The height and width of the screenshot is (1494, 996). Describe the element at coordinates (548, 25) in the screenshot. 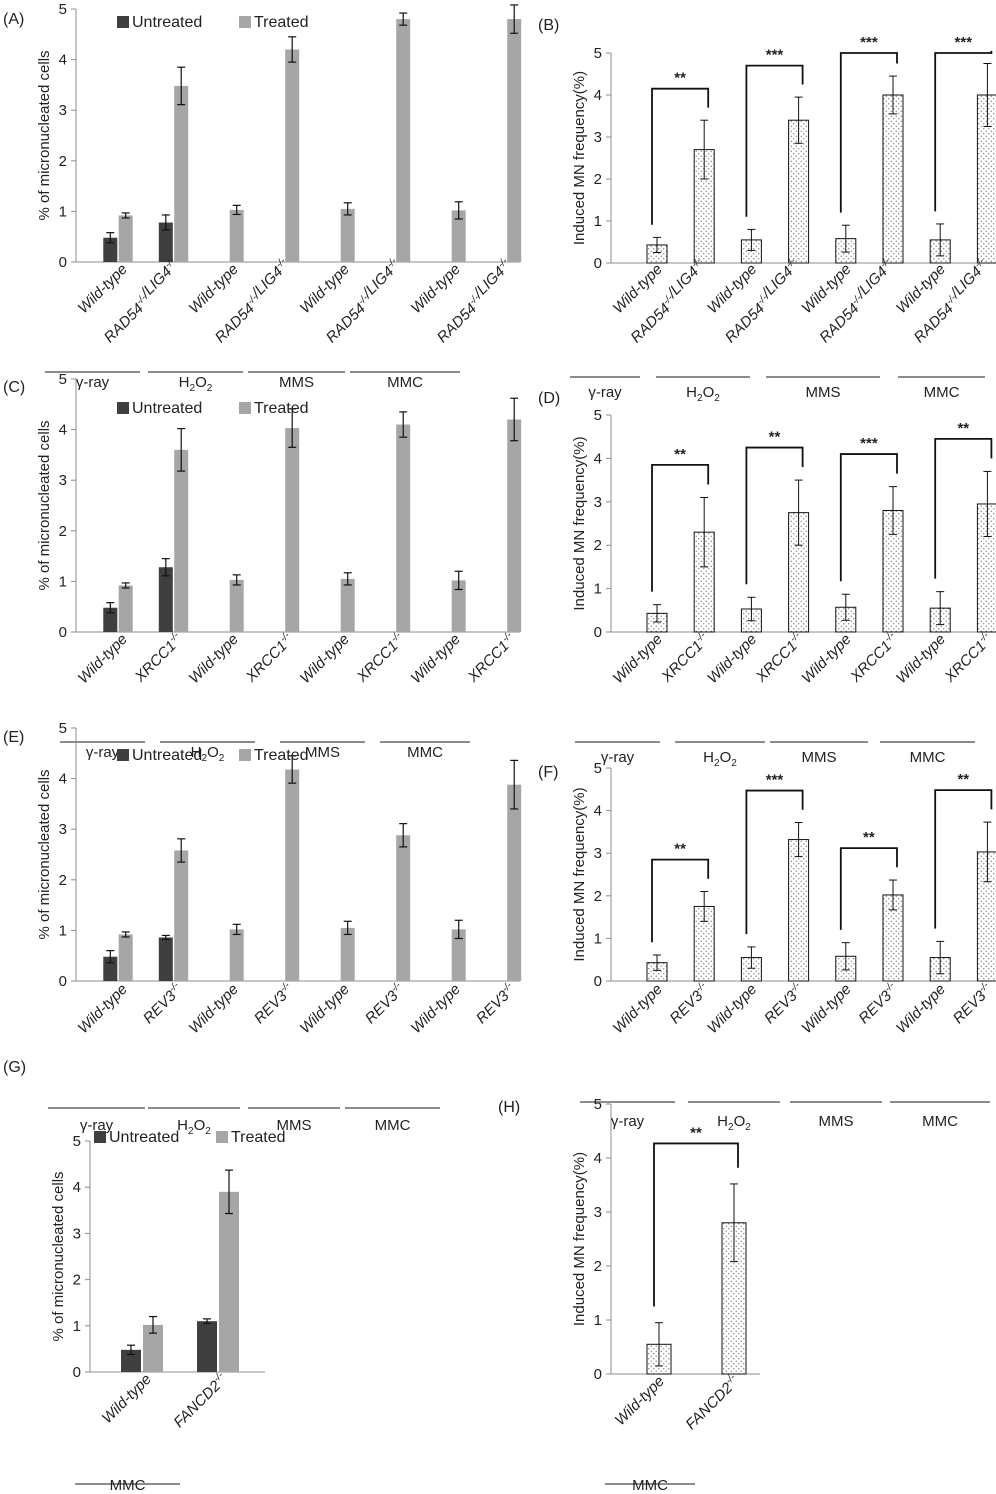

I see `panel-label: (B)` at that location.